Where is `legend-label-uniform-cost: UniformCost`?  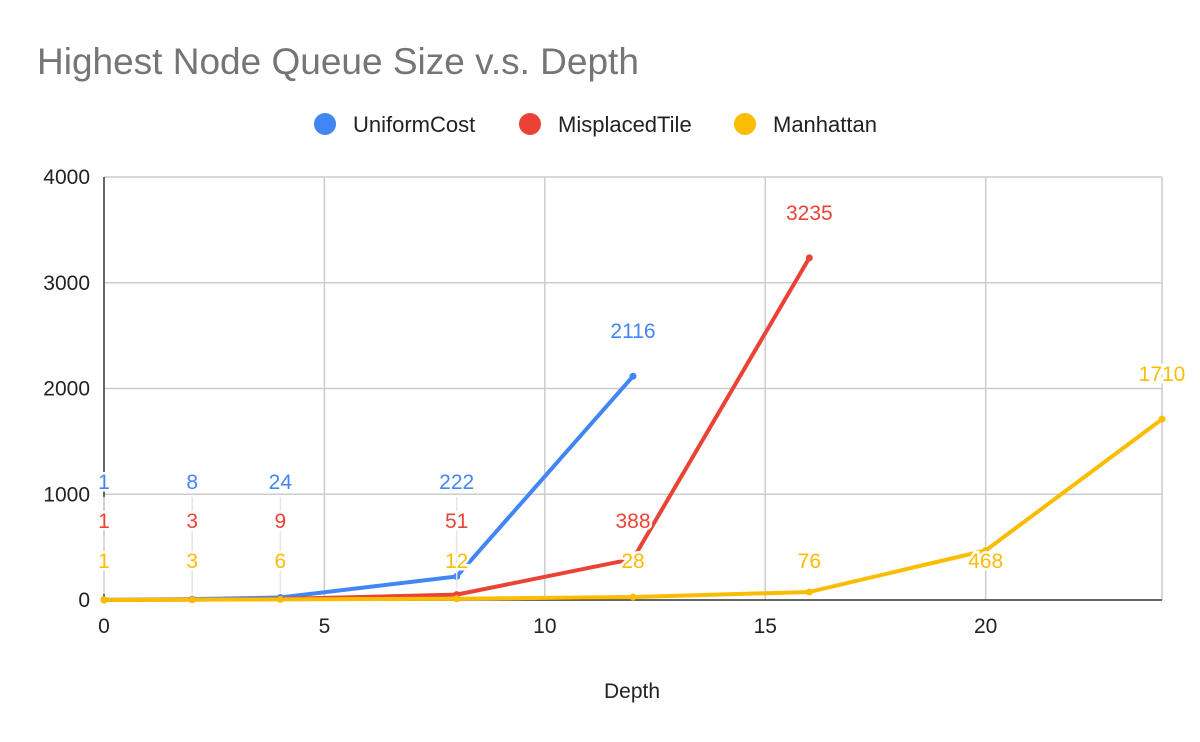 legend-label-uniform-cost: UniformCost is located at coordinates (414, 124).